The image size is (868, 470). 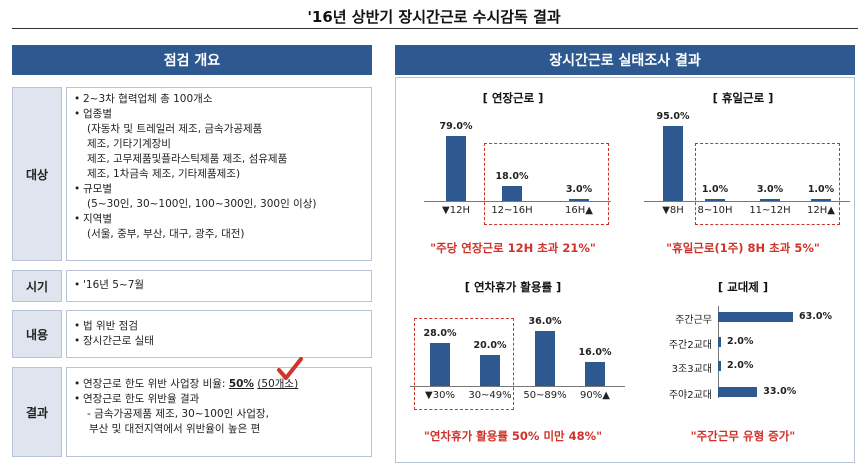 I want to click on section-content-period: '16년 5~7월, so click(x=219, y=286).